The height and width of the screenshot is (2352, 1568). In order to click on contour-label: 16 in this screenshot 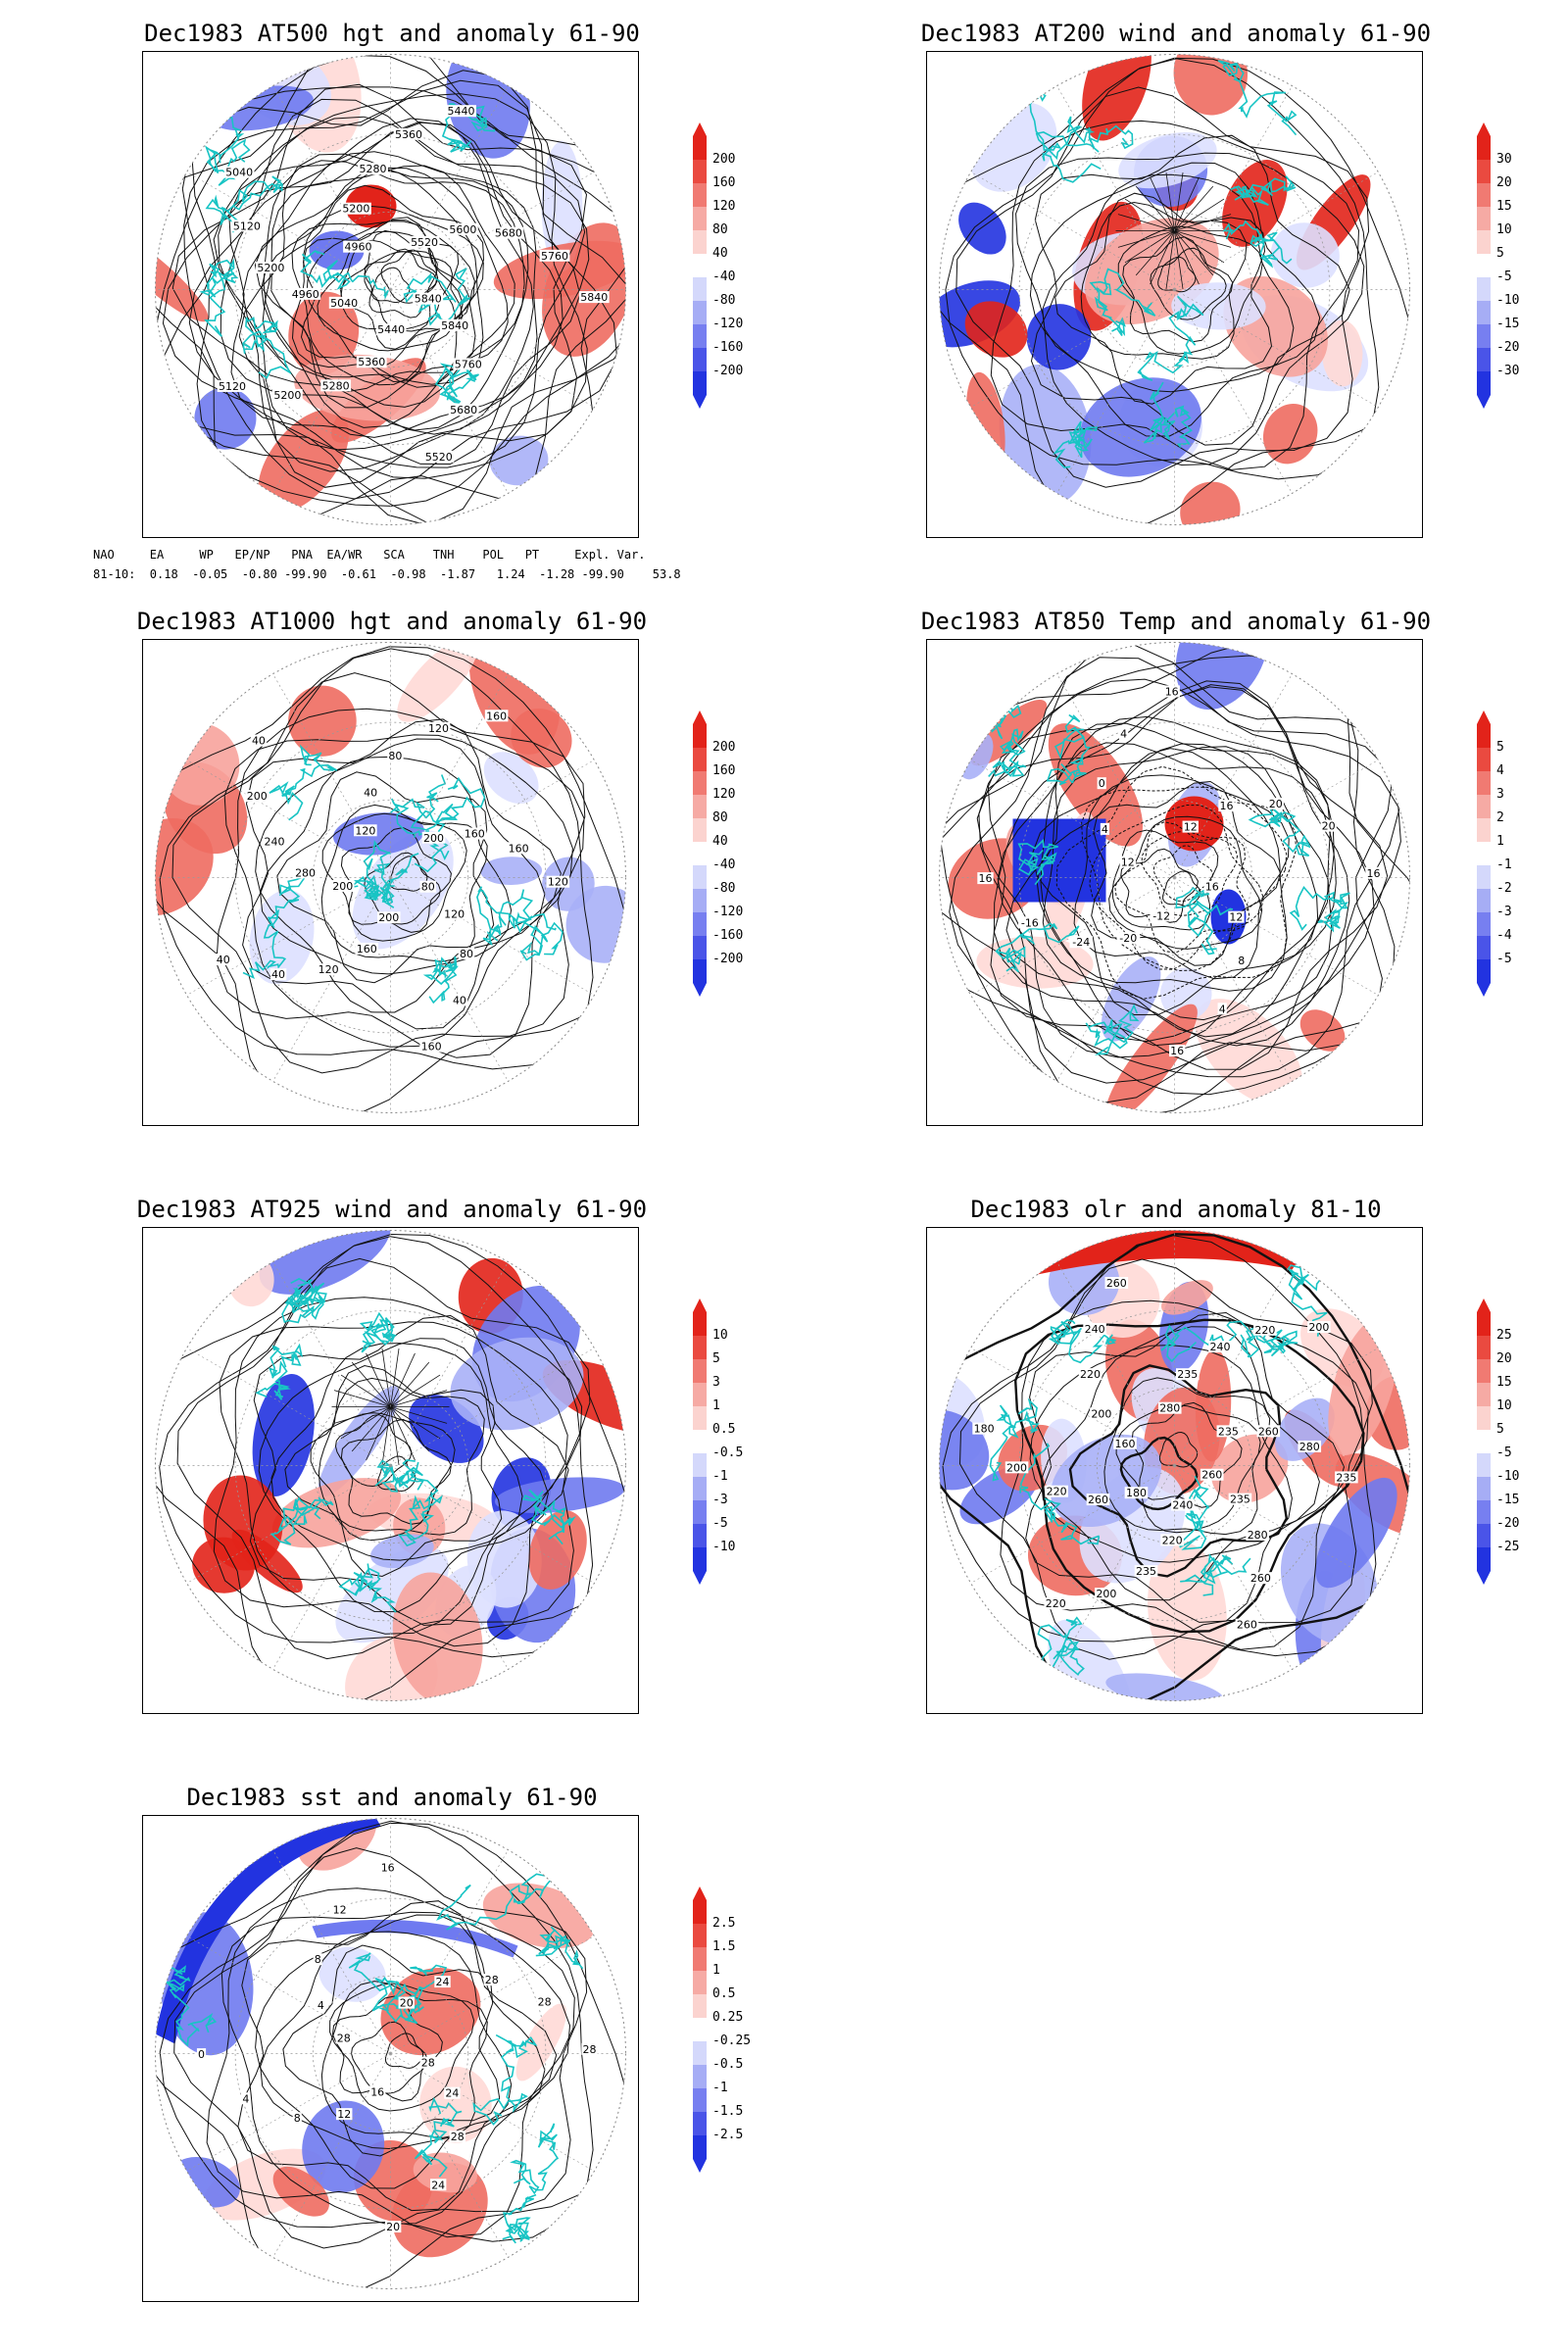, I will do `click(388, 1867)`.